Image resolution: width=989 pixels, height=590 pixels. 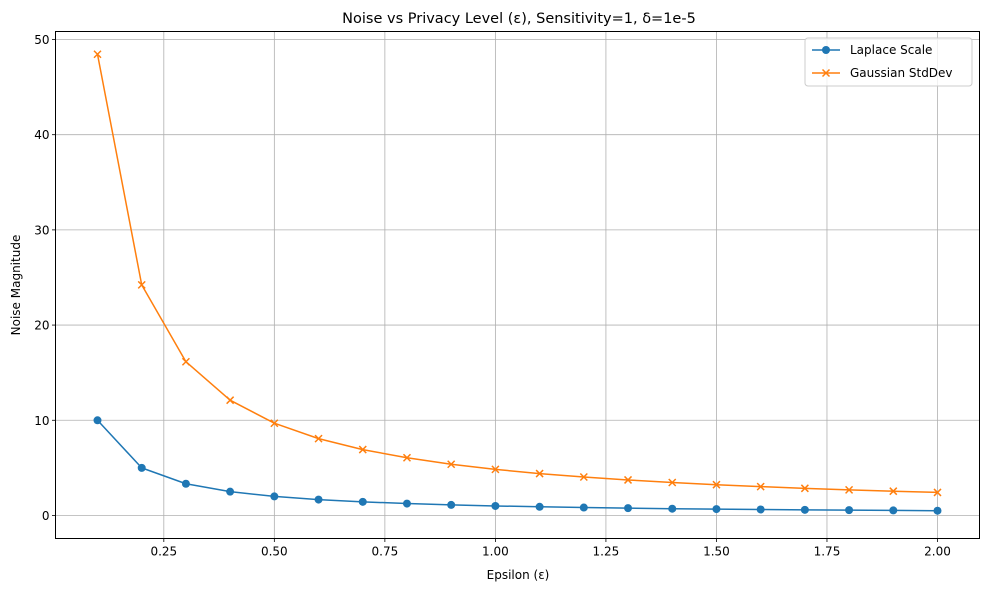 What do you see at coordinates (901, 73) in the screenshot?
I see `legend-label-gaussian: Gaussian StdDev` at bounding box center [901, 73].